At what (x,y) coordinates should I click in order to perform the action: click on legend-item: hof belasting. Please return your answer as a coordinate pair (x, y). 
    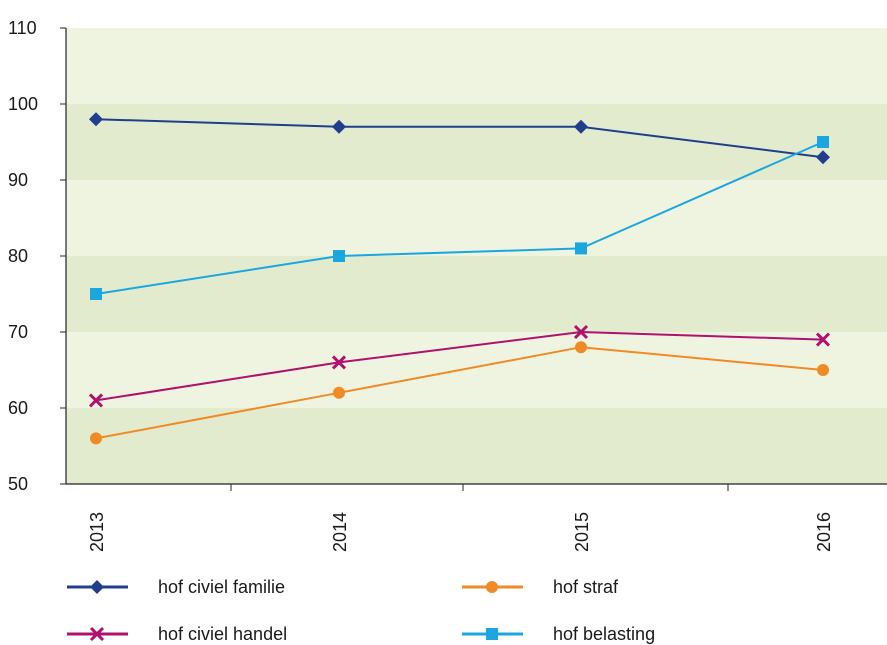
    Looking at the image, I should click on (558, 634).